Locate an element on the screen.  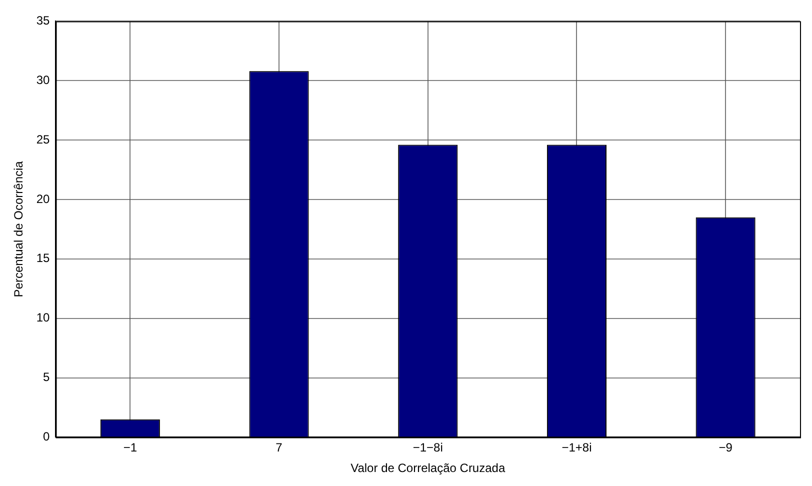
y-axis-title: Percentual de Ocorrência is located at coordinates (19, 229).